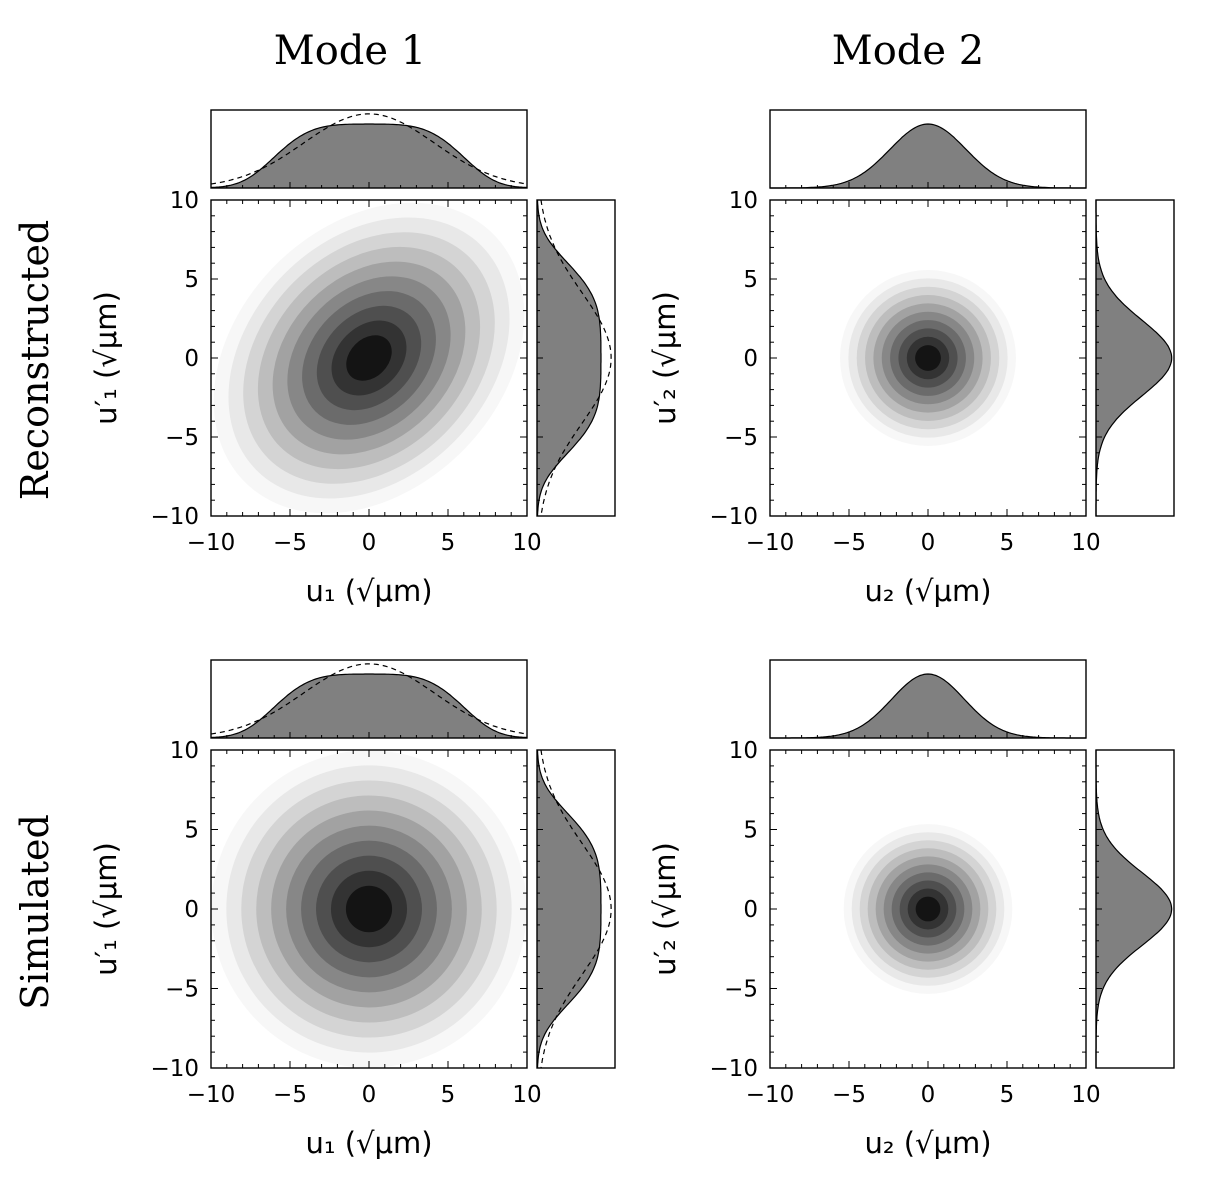  What do you see at coordinates (35, 912) in the screenshot?
I see `row-title-simulated: Simulated` at bounding box center [35, 912].